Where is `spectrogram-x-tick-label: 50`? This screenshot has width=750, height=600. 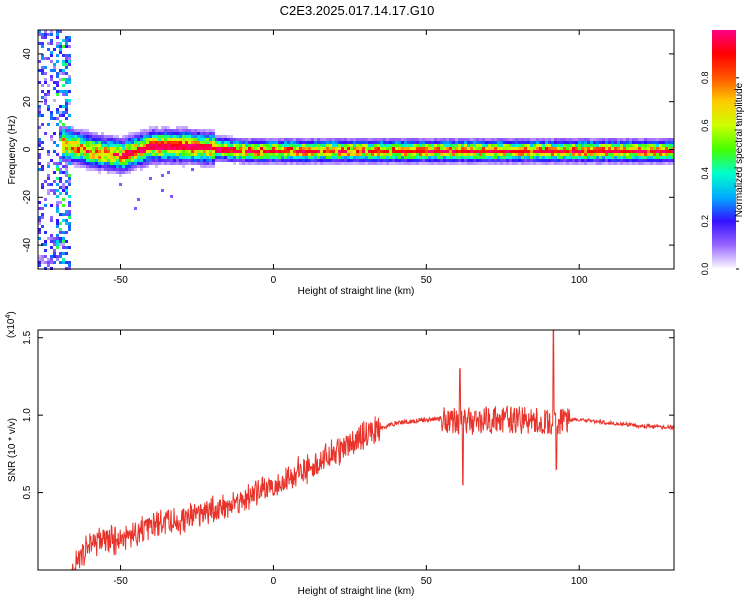
spectrogram-x-tick-label: 50 is located at coordinates (427, 280).